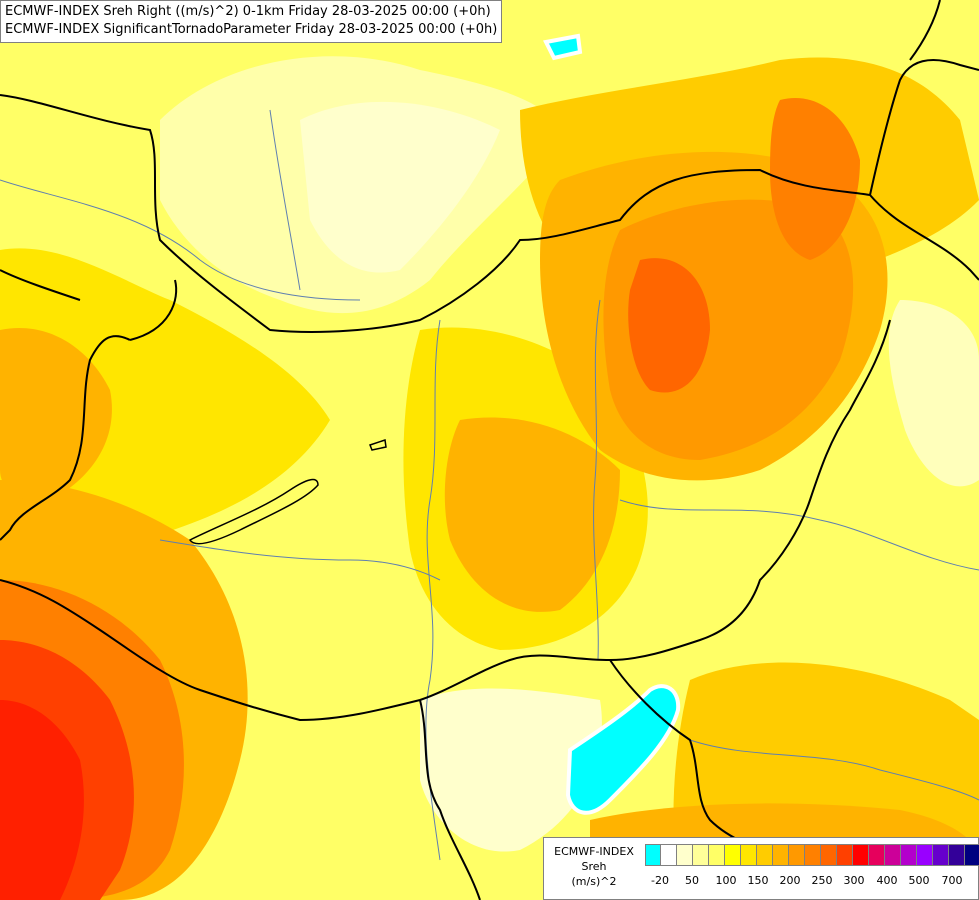 The width and height of the screenshot is (979, 900). I want to click on field-deep-orange-ne, so click(815, 179).